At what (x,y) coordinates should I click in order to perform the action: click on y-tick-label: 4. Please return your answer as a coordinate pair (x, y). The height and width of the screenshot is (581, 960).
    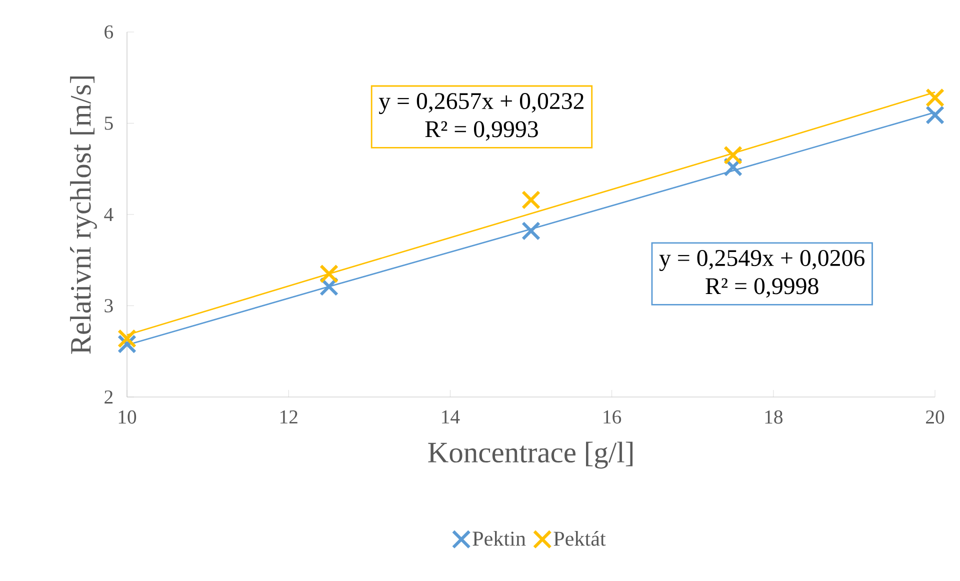
    Looking at the image, I should click on (109, 214).